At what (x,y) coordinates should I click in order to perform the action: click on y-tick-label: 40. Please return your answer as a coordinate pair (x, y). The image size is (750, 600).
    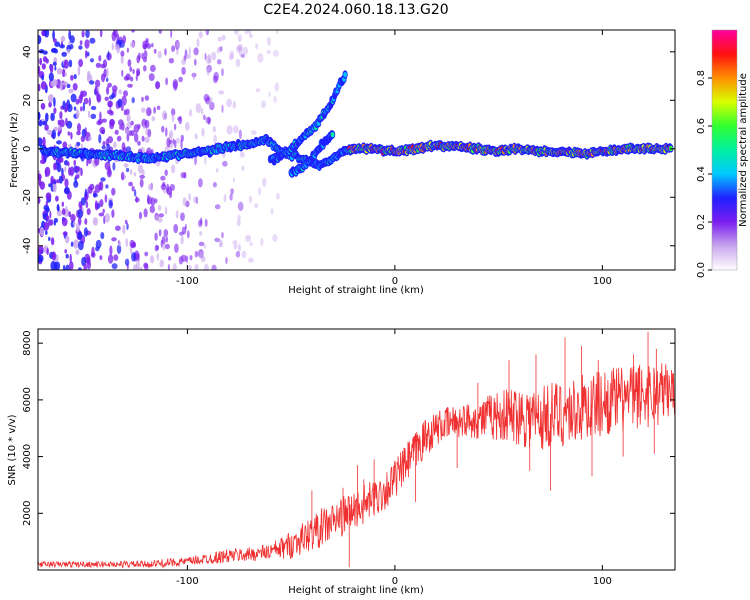
    Looking at the image, I should click on (27, 51).